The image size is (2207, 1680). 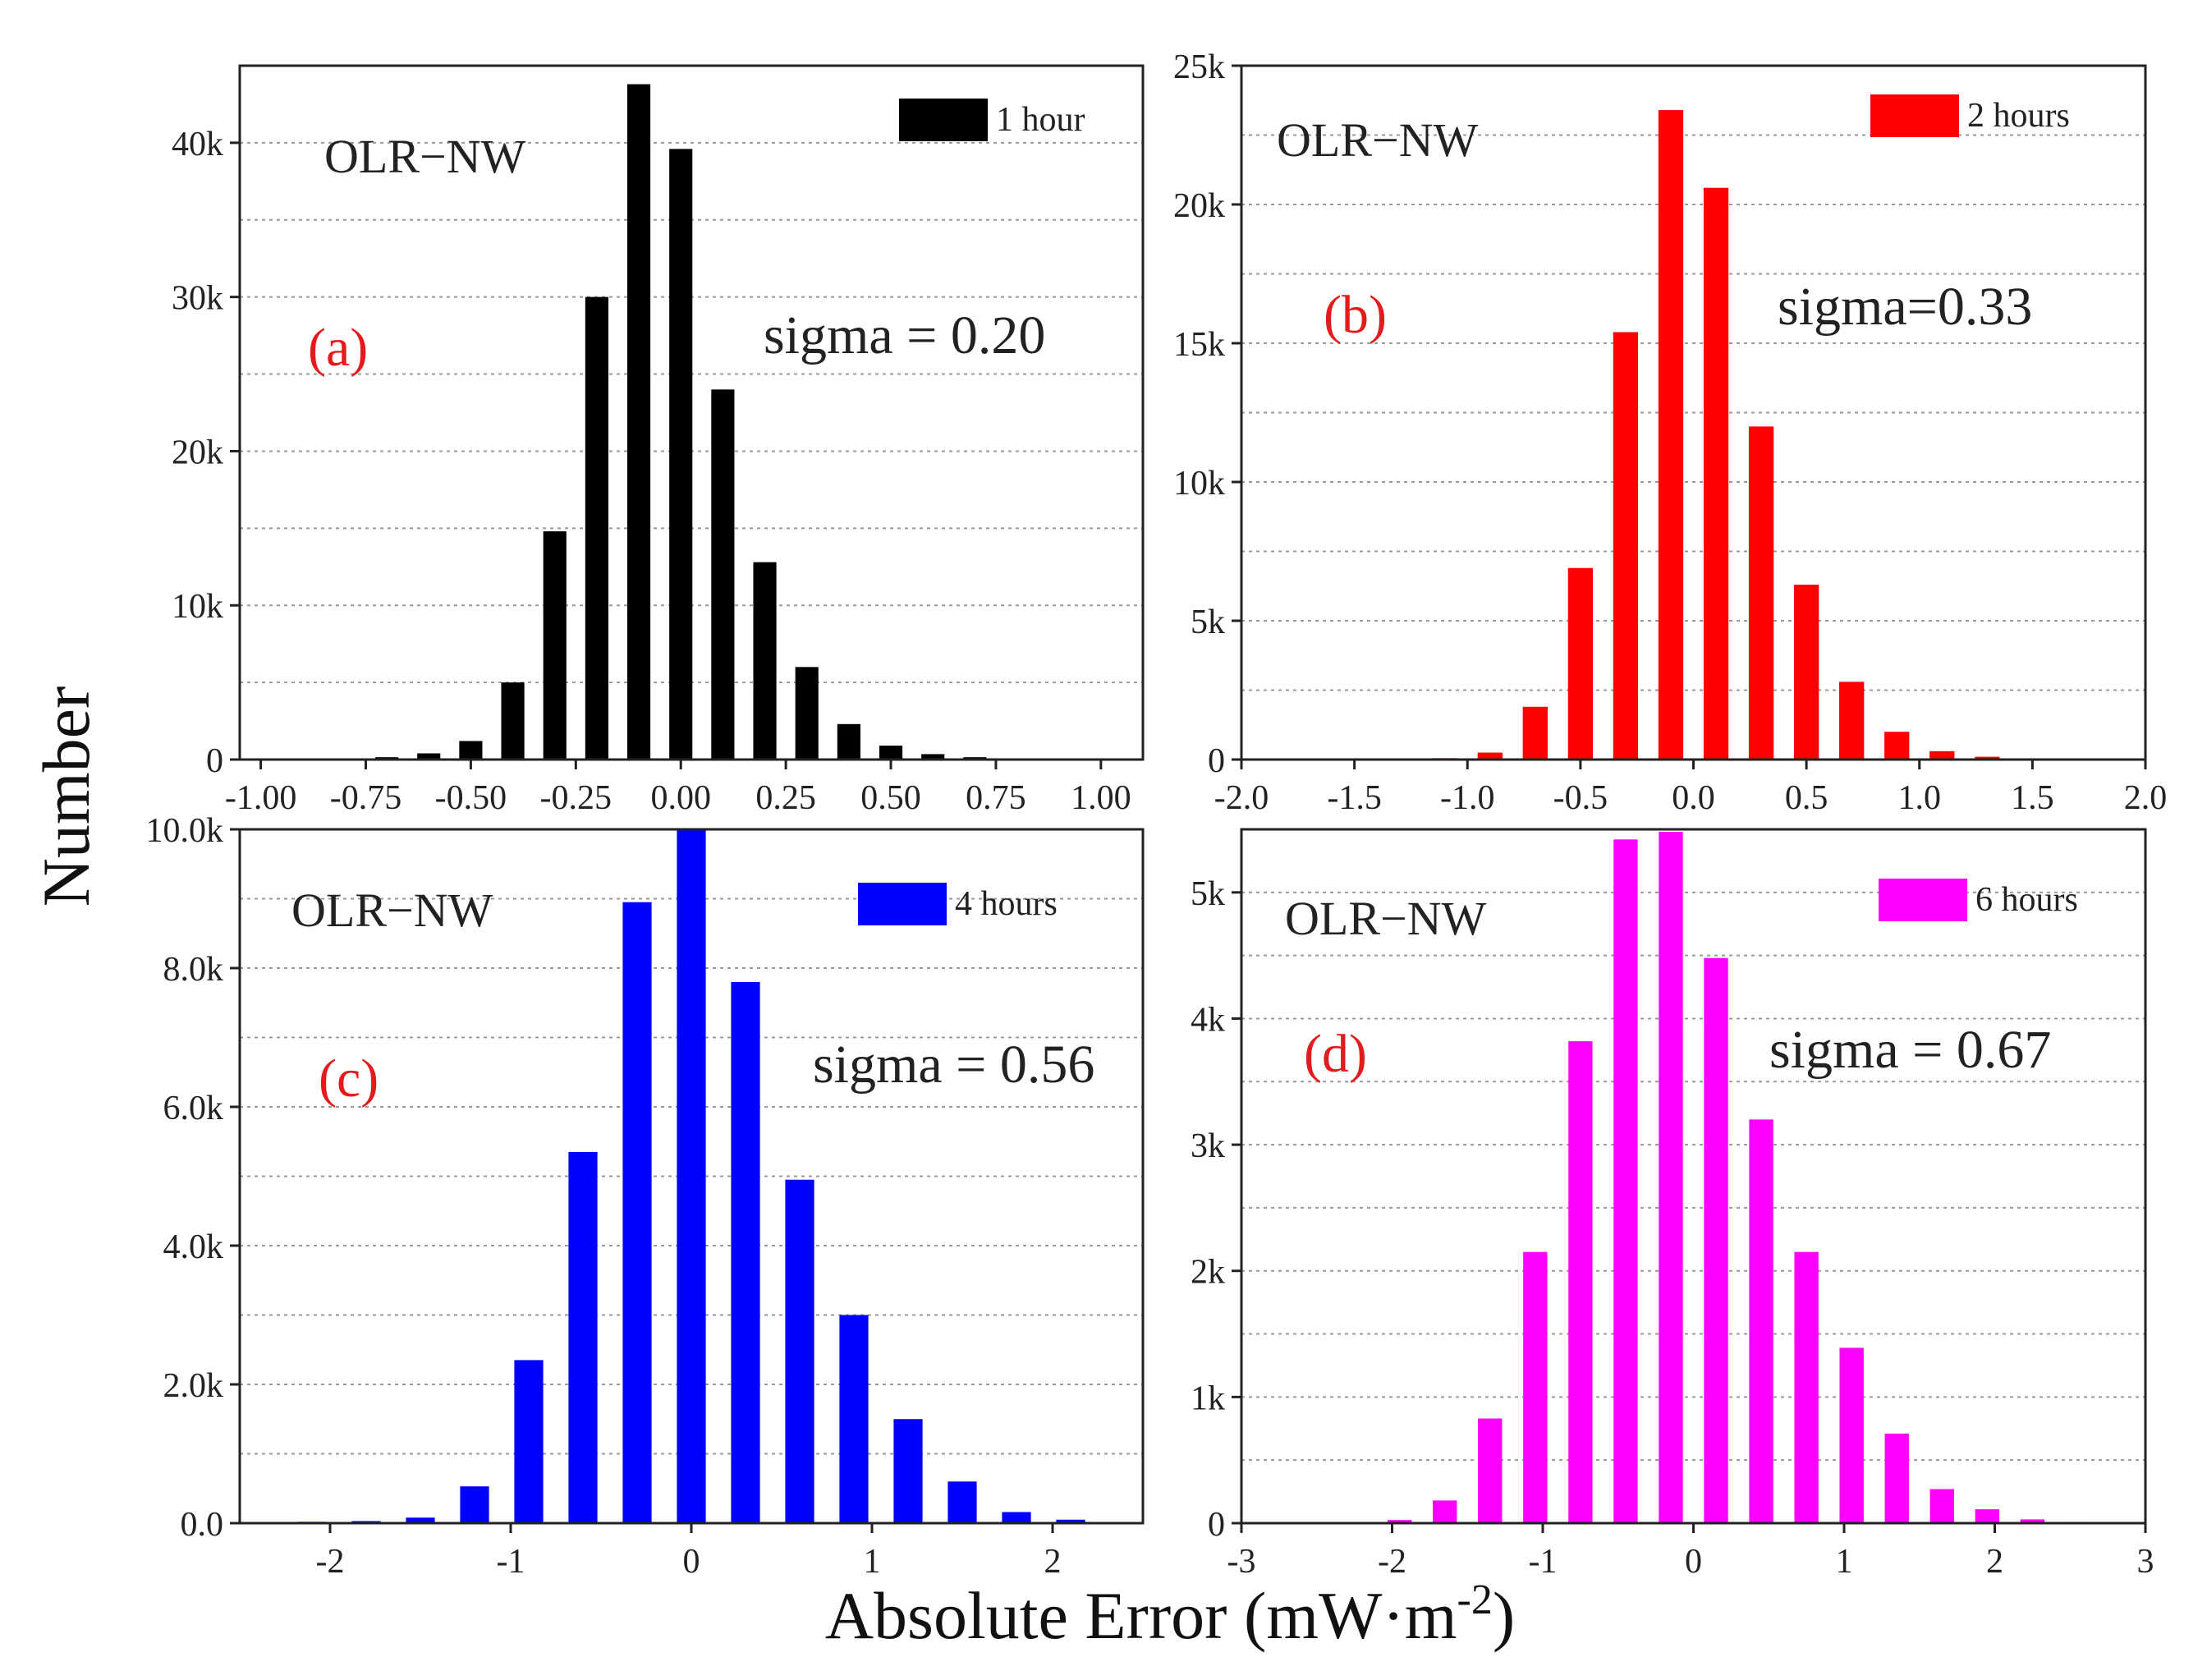 I want to click on x-tick-label: 0, so click(x=691, y=1562).